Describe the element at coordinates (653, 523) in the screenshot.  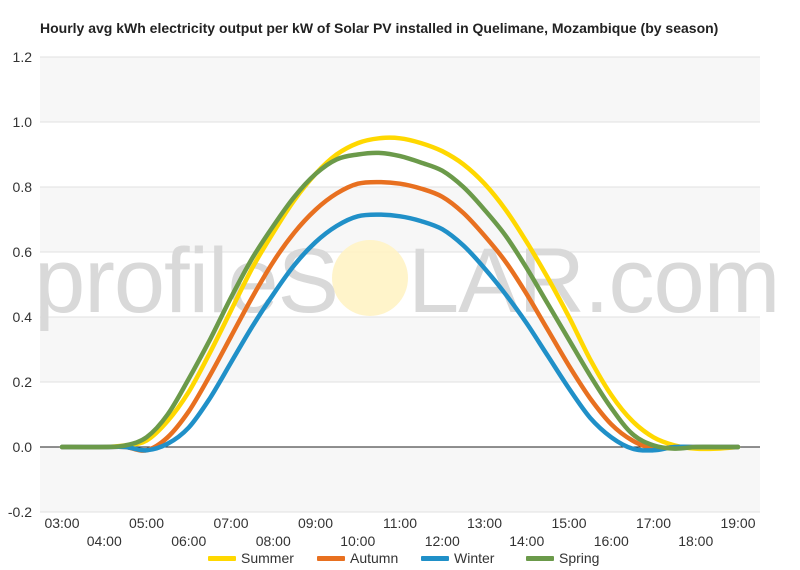
I see `x-tick-label: 17:00` at that location.